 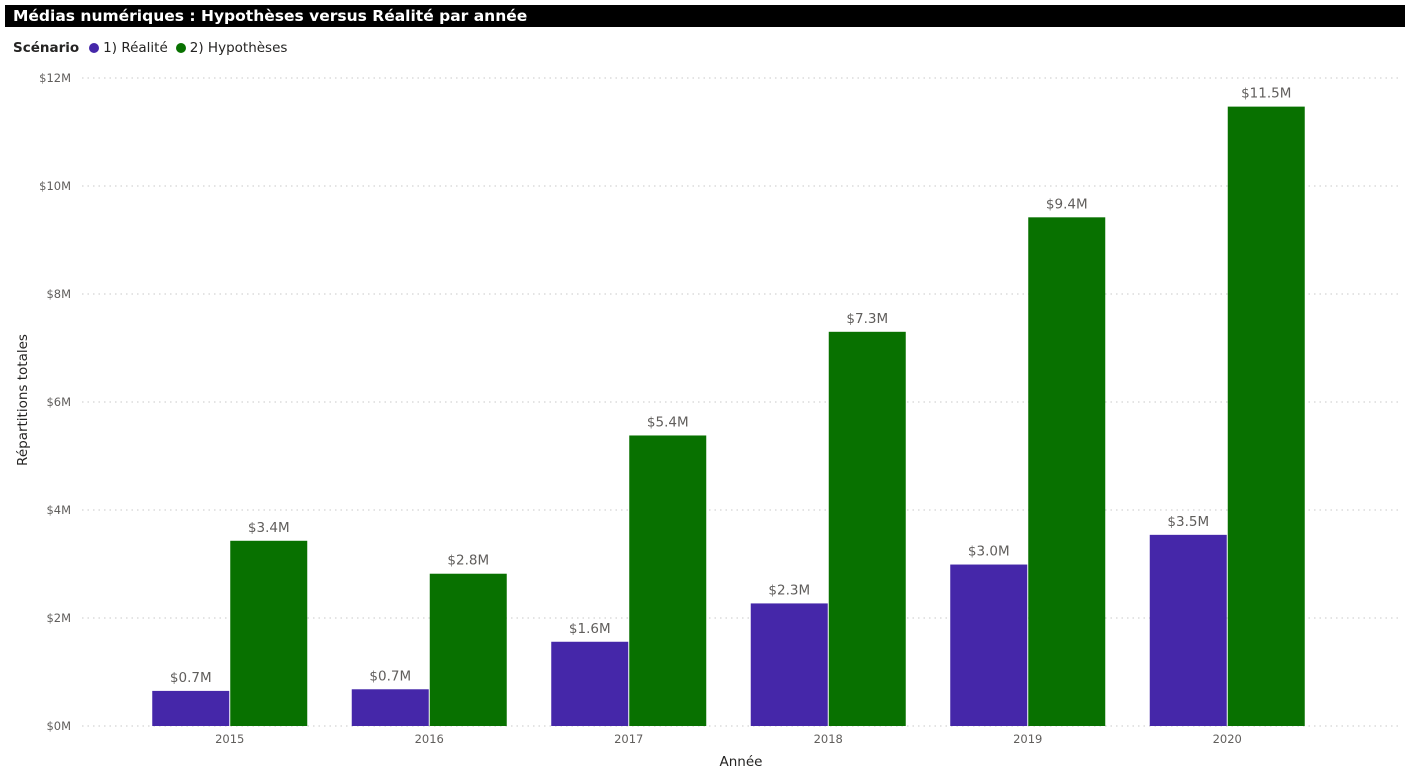 What do you see at coordinates (590, 683) in the screenshot?
I see `bar-realite-2017` at bounding box center [590, 683].